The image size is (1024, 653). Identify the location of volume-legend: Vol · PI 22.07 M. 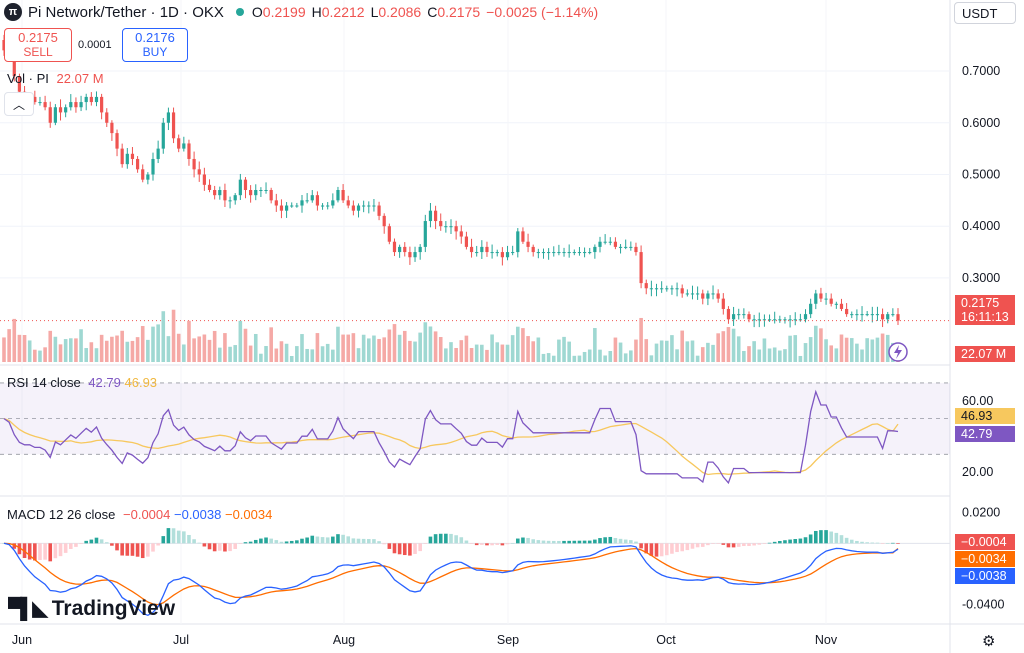
(55, 78).